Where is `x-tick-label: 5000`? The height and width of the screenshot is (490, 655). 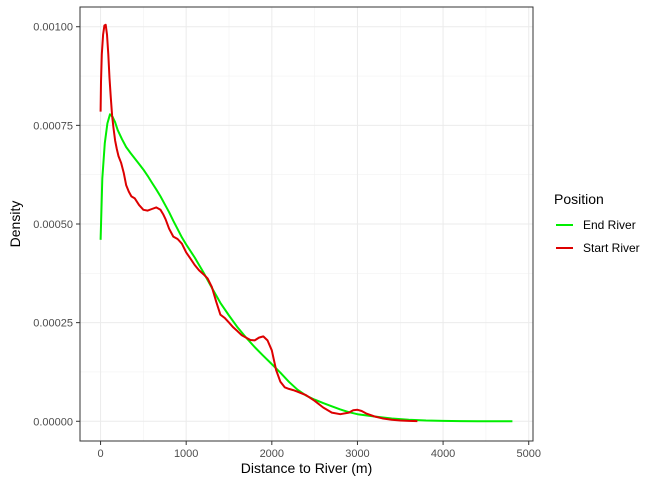 x-tick-label: 5000 is located at coordinates (528, 454).